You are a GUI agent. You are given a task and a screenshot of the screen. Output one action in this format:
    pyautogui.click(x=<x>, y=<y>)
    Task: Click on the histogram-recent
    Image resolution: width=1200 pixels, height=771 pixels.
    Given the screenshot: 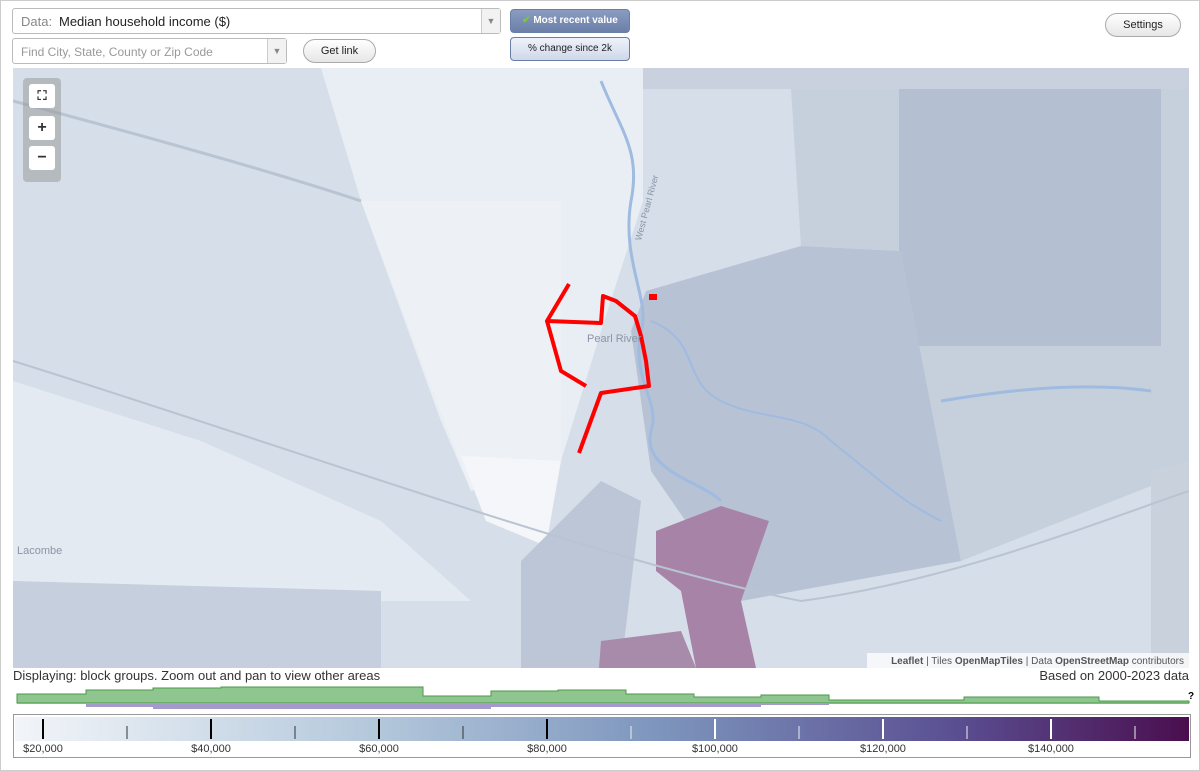 What is the action you would take?
    pyautogui.click(x=603, y=695)
    